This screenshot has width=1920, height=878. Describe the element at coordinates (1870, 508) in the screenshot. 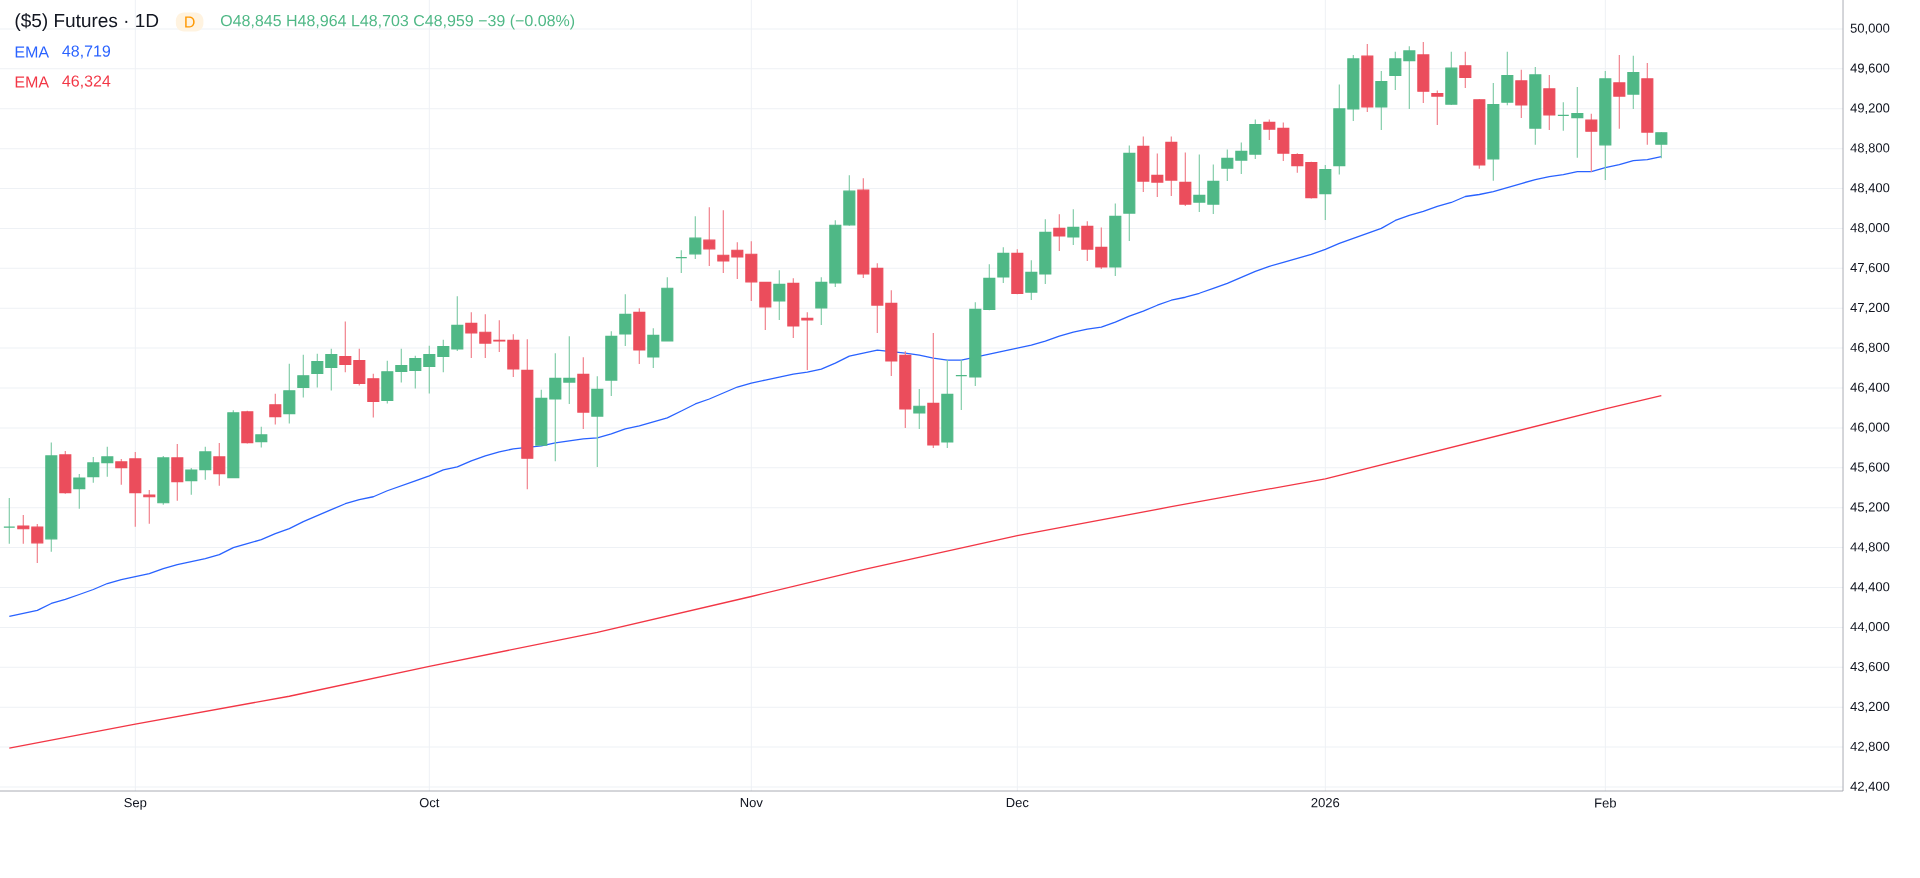

I see `y-tick-label: 45,200` at that location.